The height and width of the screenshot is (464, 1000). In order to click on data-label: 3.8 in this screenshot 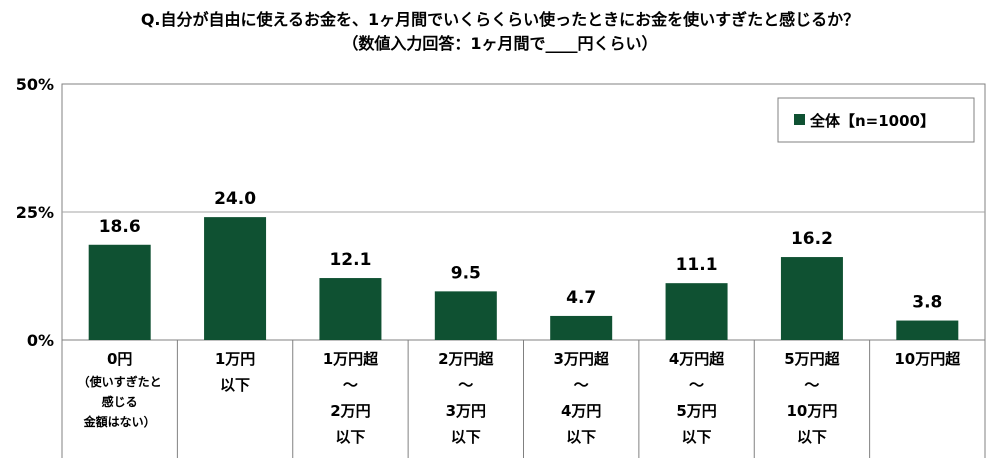, I will do `click(927, 303)`.